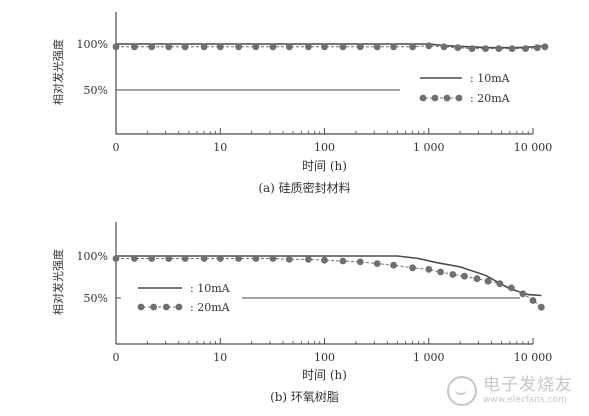  What do you see at coordinates (528, 385) in the screenshot?
I see `watermark-cn: 电子发烧友` at bounding box center [528, 385].